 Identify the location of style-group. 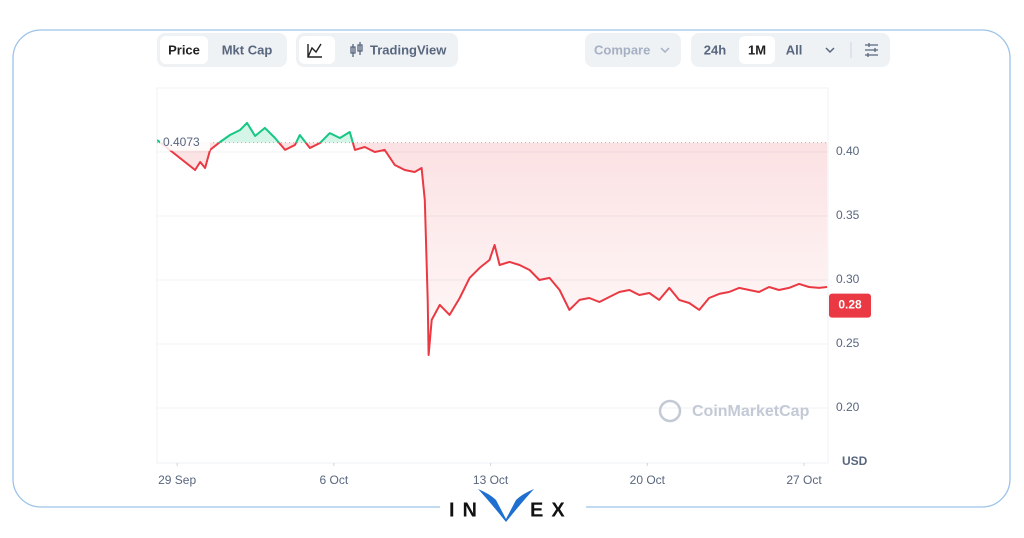
(377, 50).